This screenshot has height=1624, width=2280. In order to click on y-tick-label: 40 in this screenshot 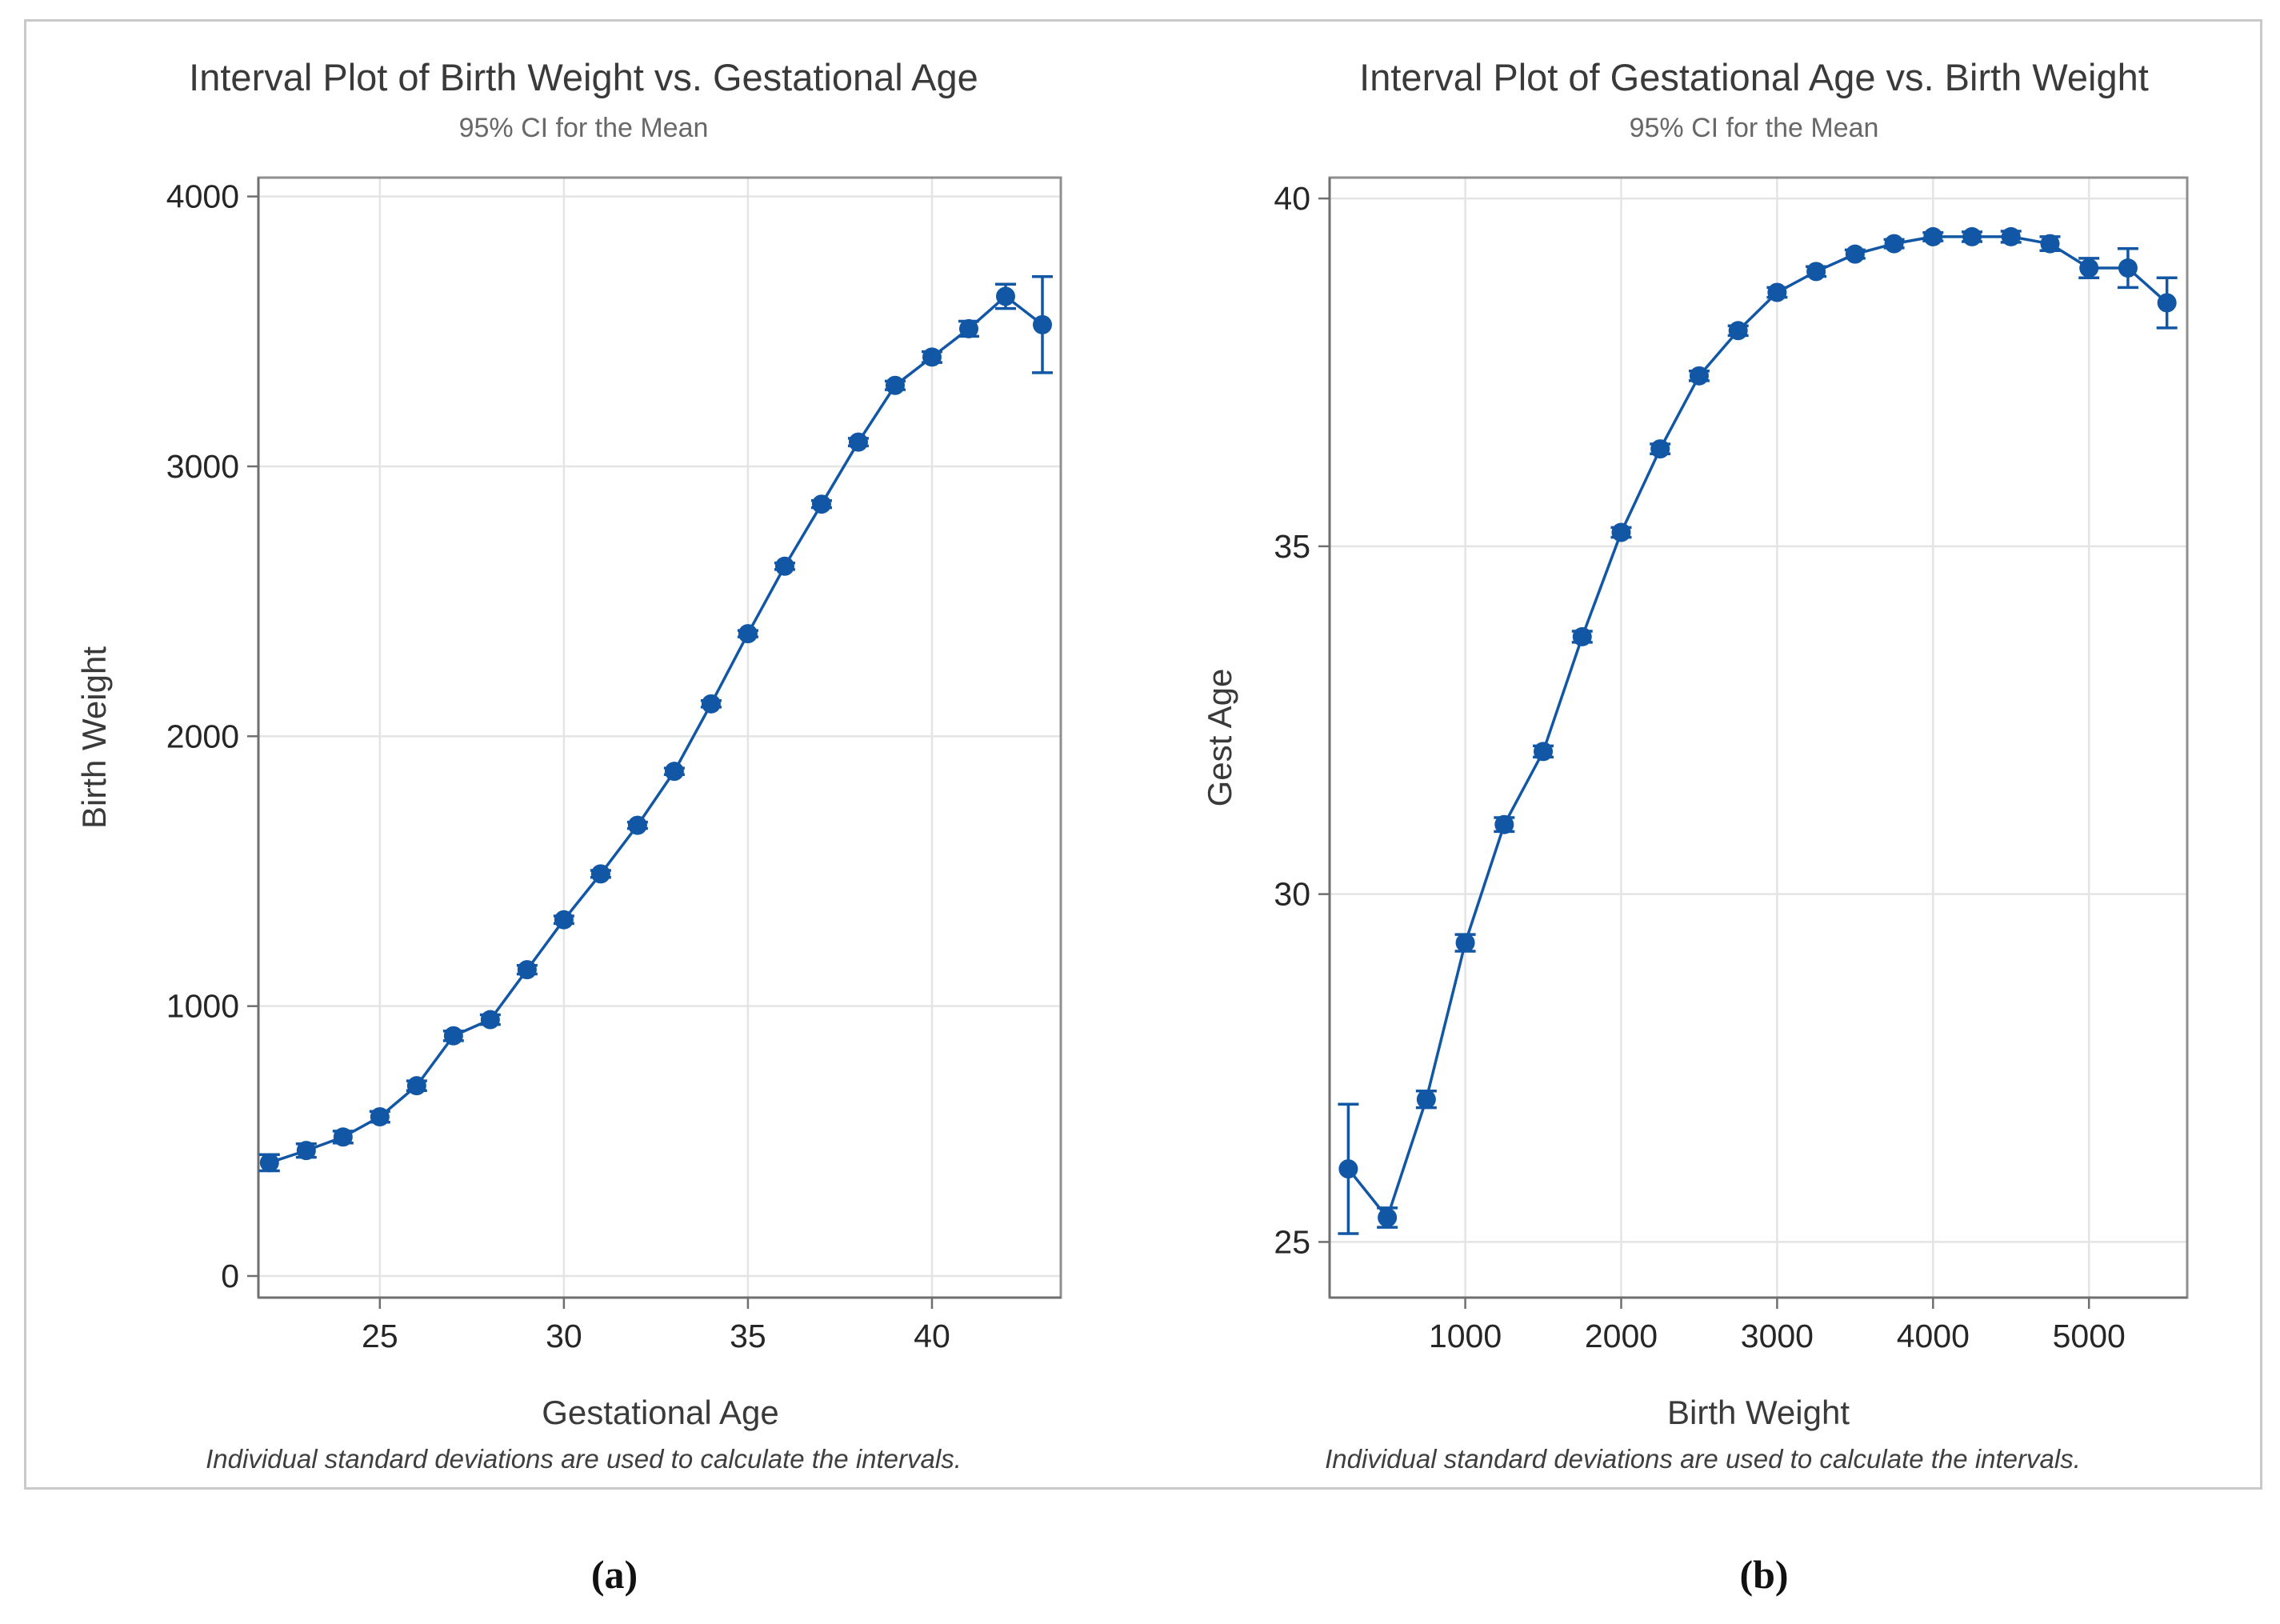, I will do `click(1292, 198)`.